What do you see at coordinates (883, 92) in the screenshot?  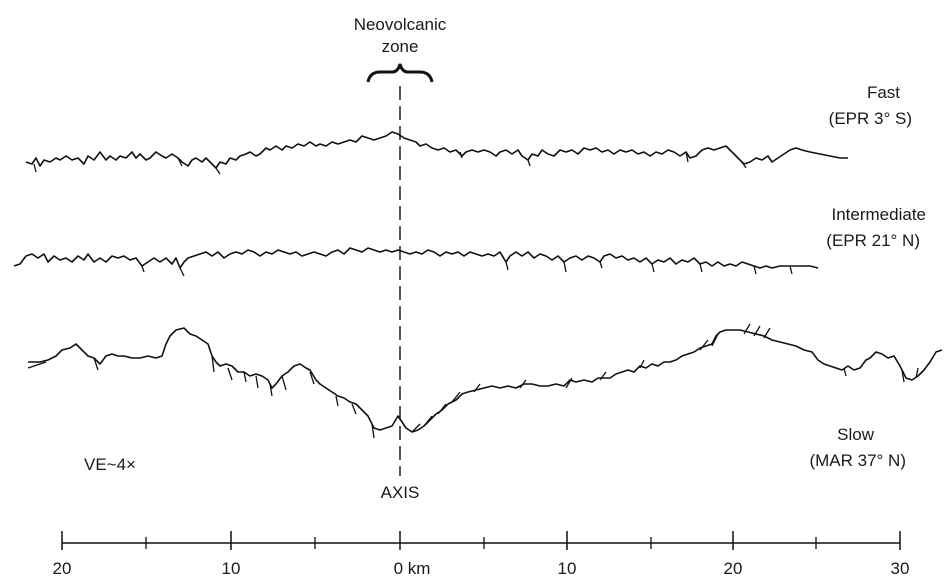 I see `fast-rate-label: Fast` at bounding box center [883, 92].